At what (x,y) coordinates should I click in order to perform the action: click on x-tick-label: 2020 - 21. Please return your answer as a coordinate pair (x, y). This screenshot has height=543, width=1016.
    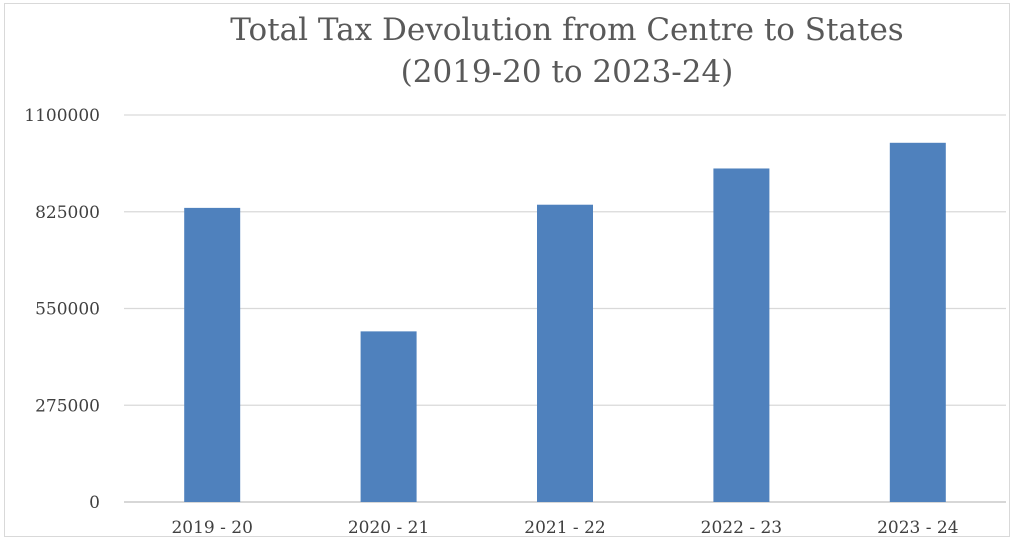
    Looking at the image, I should click on (388, 528).